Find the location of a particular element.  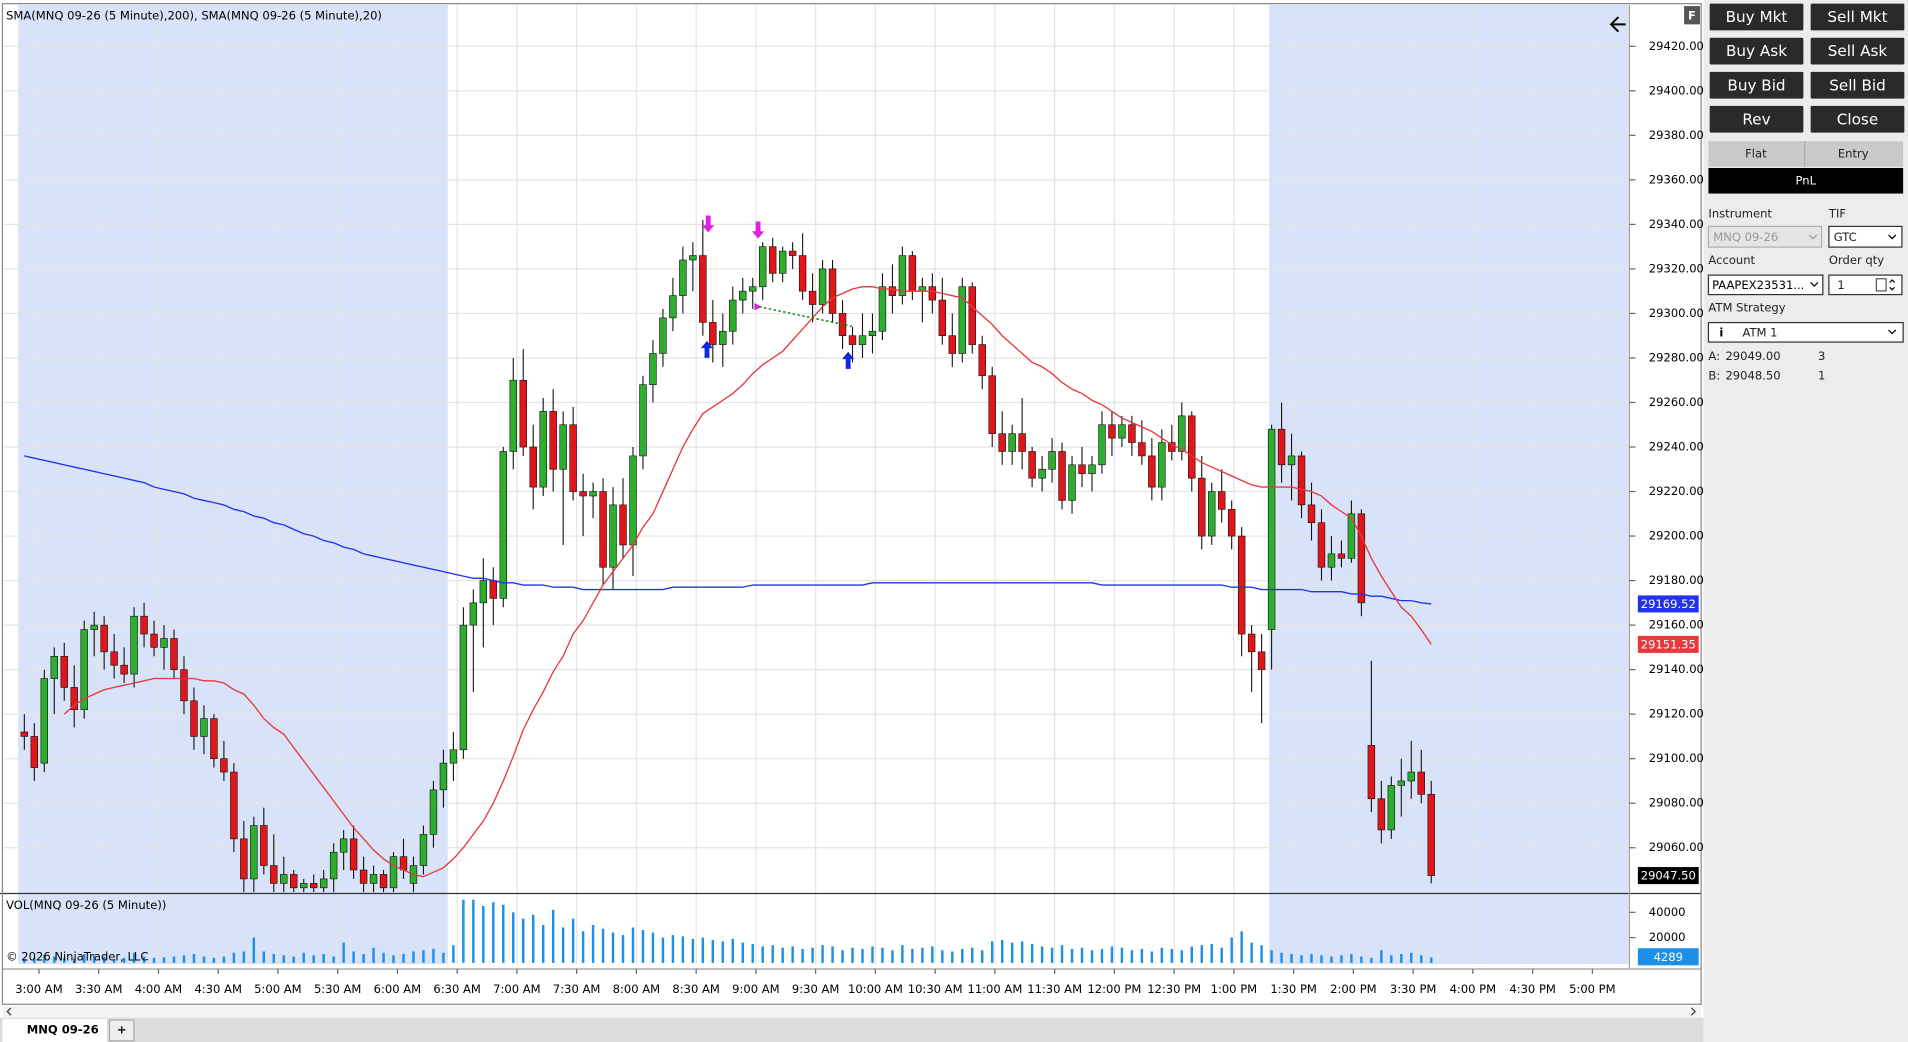

x-tick-label: 1:00 PM is located at coordinates (1234, 989).